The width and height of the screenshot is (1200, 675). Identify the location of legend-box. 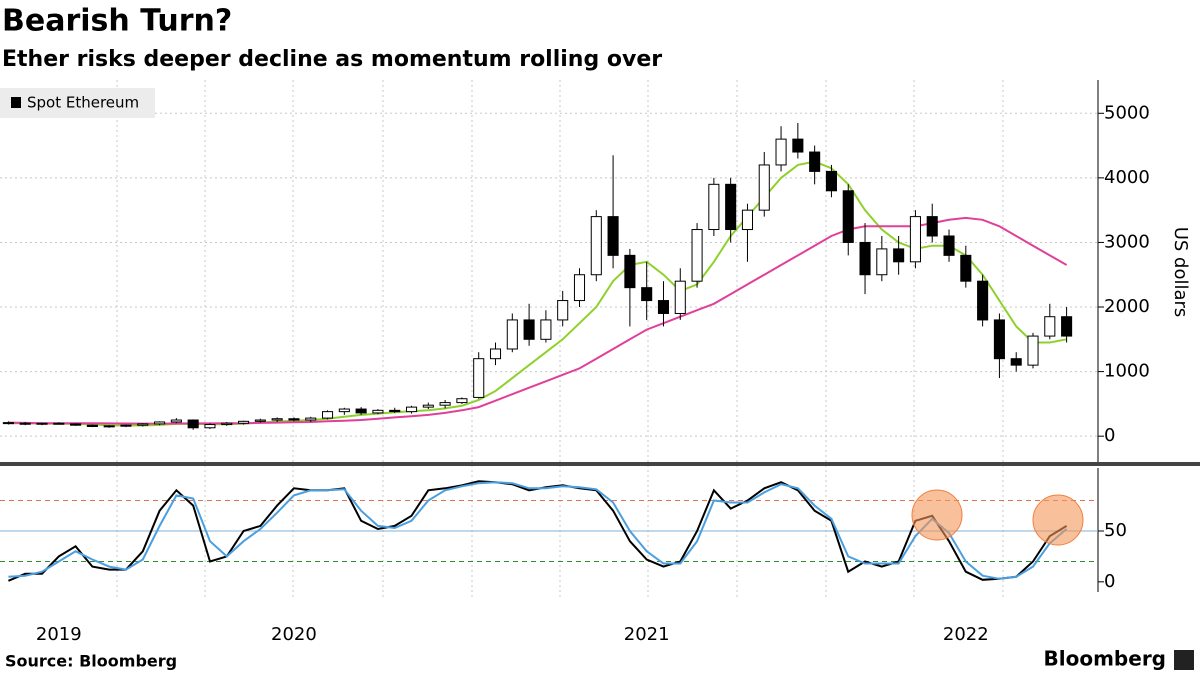
(77, 103).